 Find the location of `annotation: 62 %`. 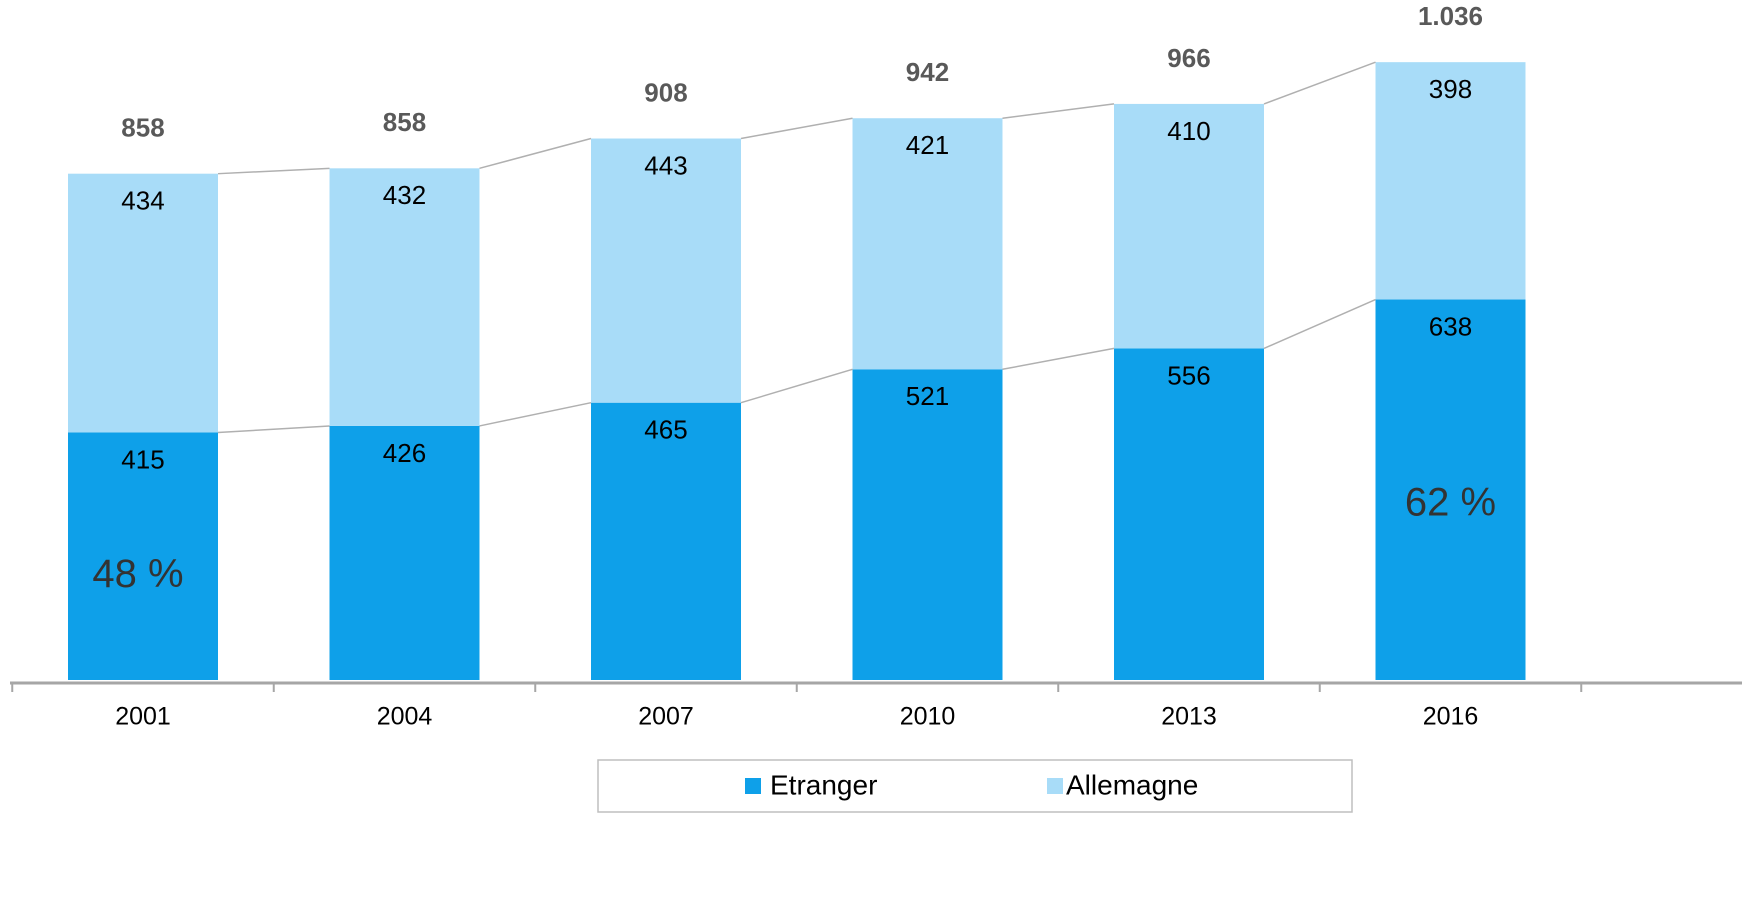

annotation: 62 % is located at coordinates (1450, 502).